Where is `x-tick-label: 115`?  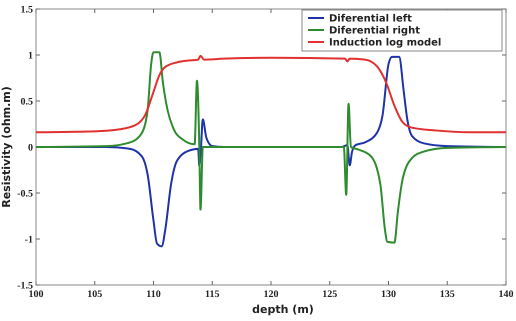 x-tick-label: 115 is located at coordinates (212, 294).